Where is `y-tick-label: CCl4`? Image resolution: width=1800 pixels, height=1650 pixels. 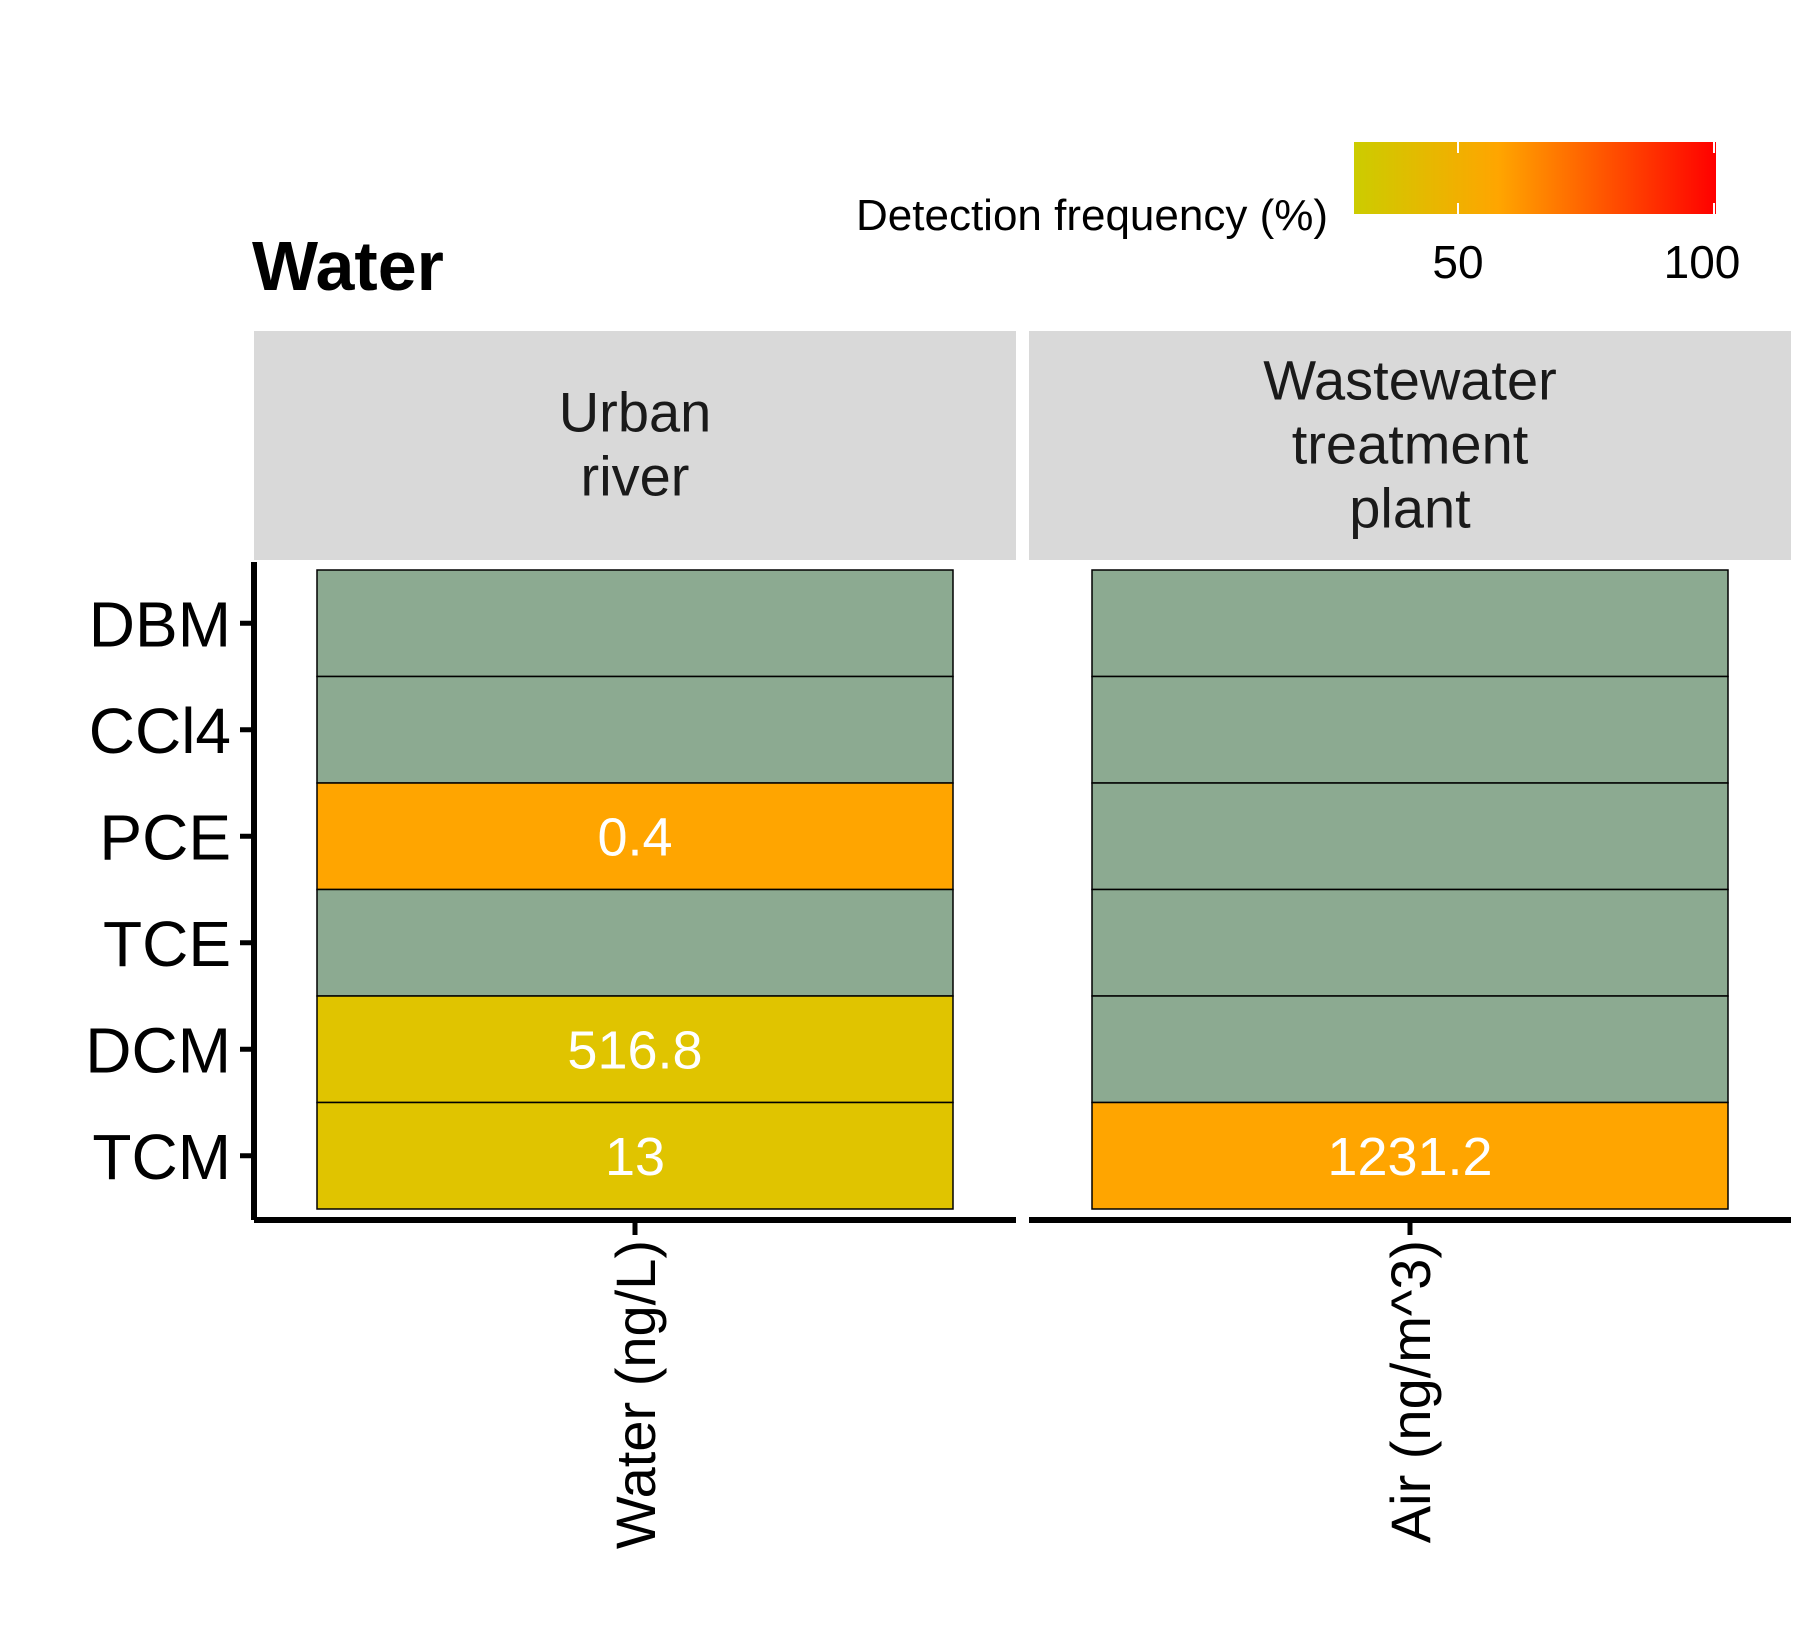 y-tick-label: CCl4 is located at coordinates (160, 731).